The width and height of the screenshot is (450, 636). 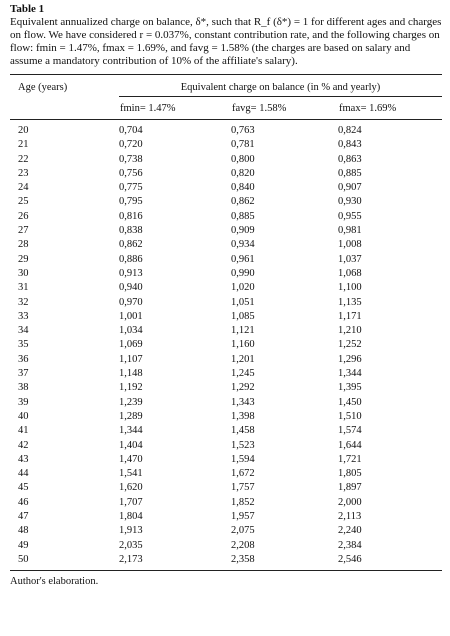 What do you see at coordinates (243, 231) in the screenshot?
I see `value-cell: 0,909` at bounding box center [243, 231].